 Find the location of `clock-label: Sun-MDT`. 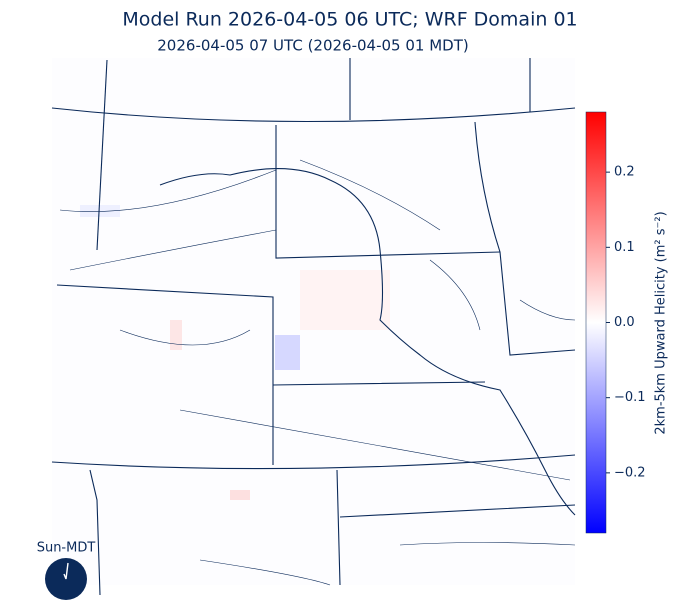

clock-label: Sun-MDT is located at coordinates (66, 548).